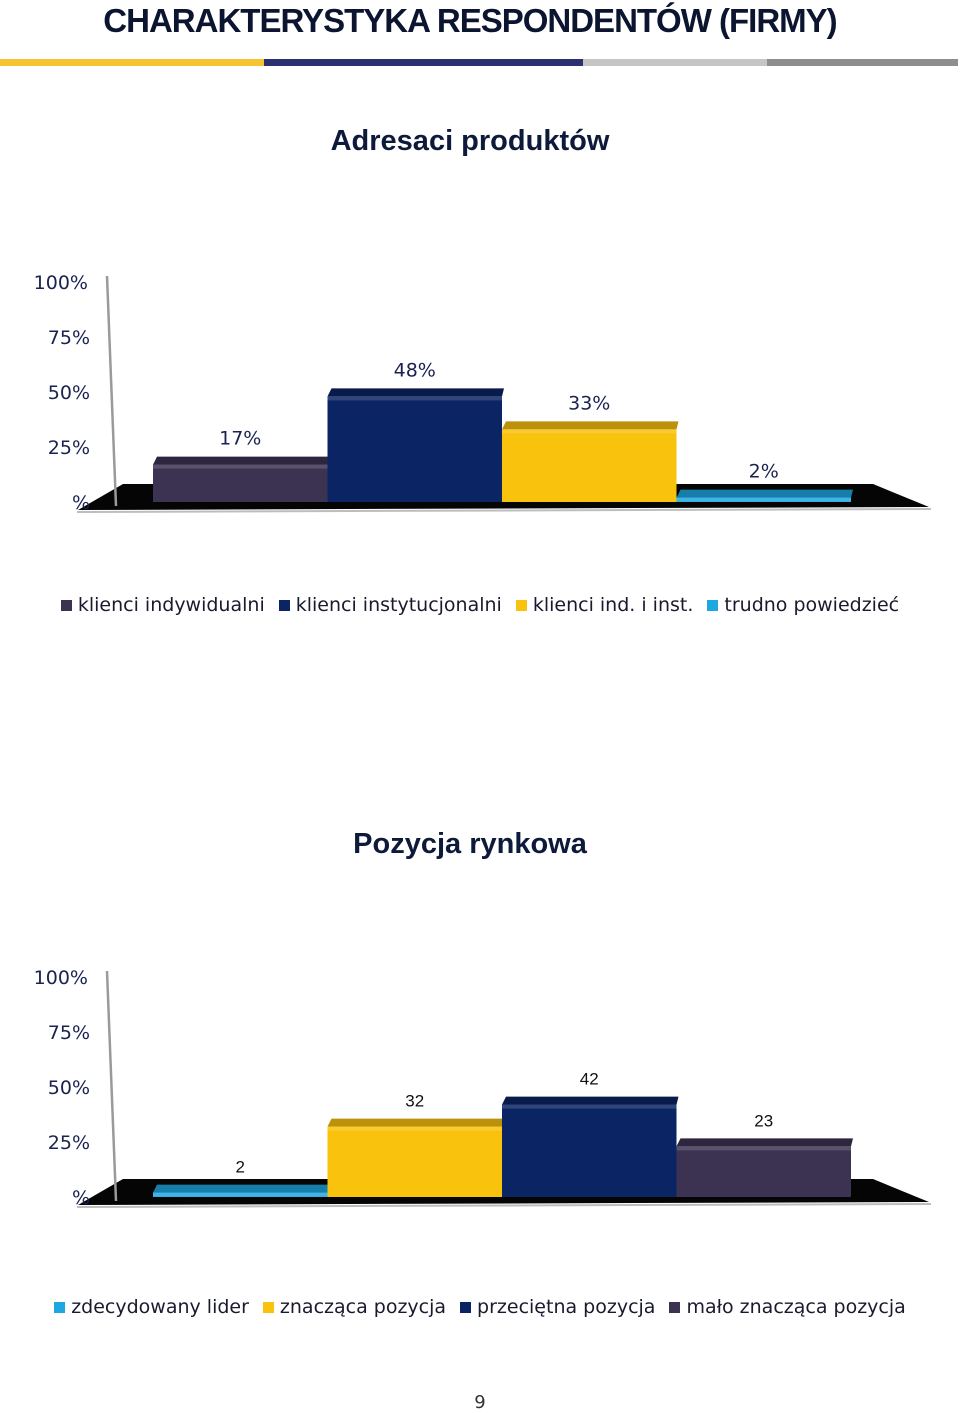  I want to click on data-label: 17%, so click(240, 439).